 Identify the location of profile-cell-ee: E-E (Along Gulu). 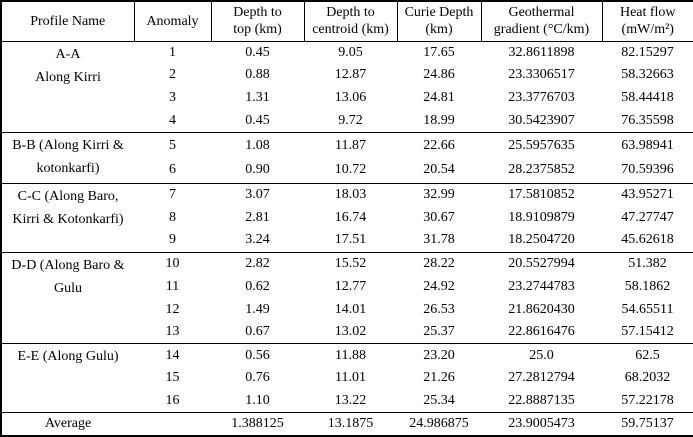
(67, 378).